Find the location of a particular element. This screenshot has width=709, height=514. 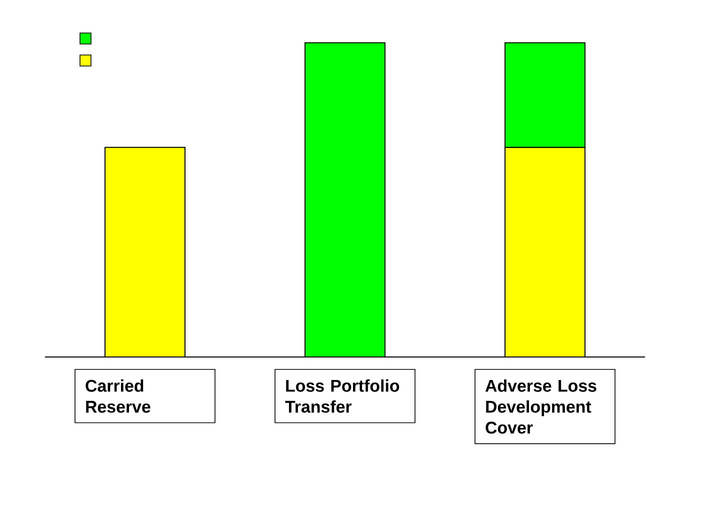

x-tick-label: Adverse Loss Development Cover is located at coordinates (540, 406).